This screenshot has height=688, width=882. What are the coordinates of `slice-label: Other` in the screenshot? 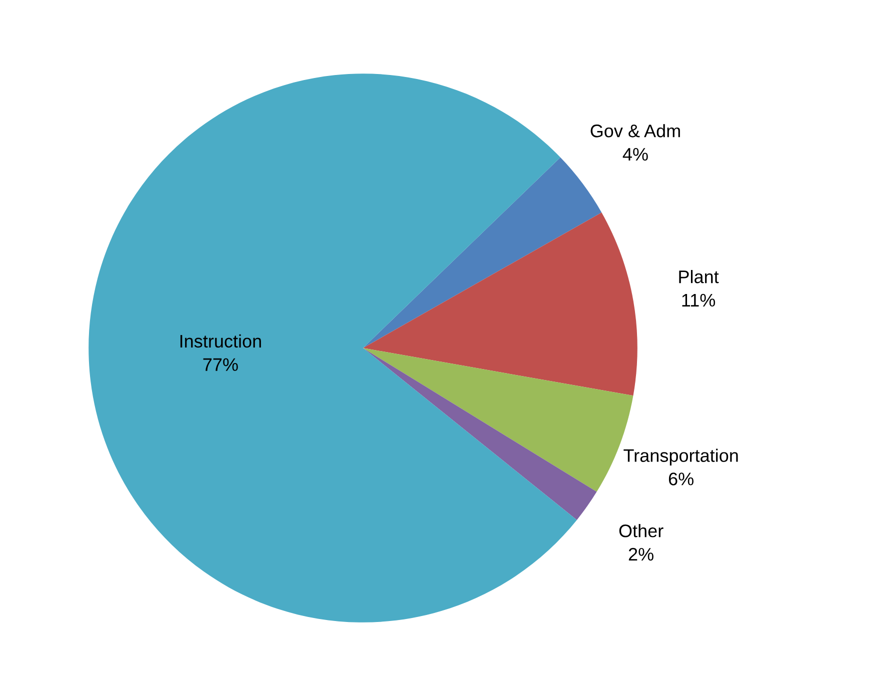 It's located at (641, 531).